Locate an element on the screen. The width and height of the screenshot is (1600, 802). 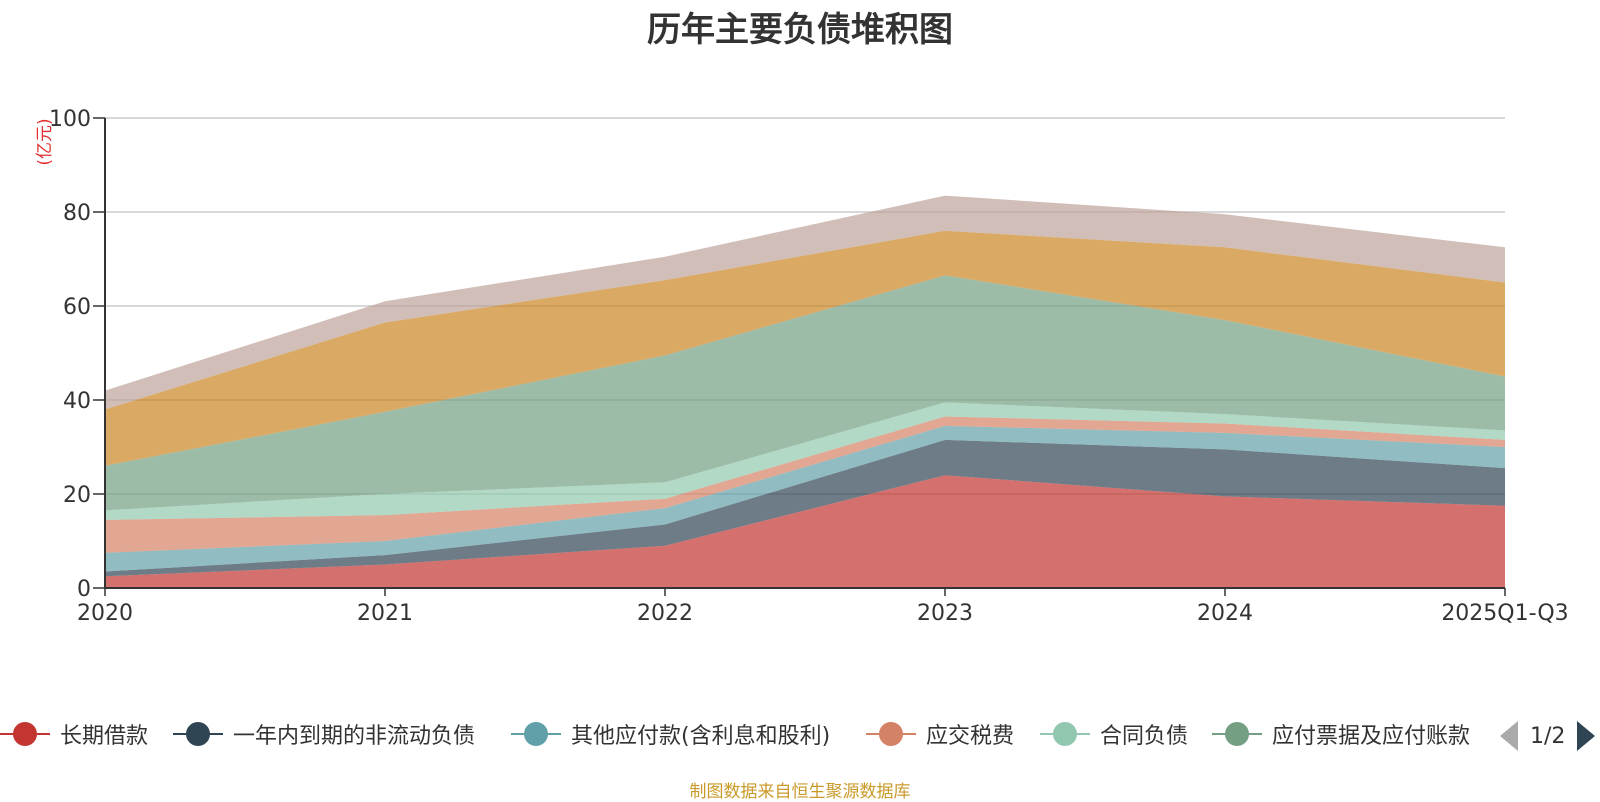
y-tick-label: 80 is located at coordinates (77, 213).